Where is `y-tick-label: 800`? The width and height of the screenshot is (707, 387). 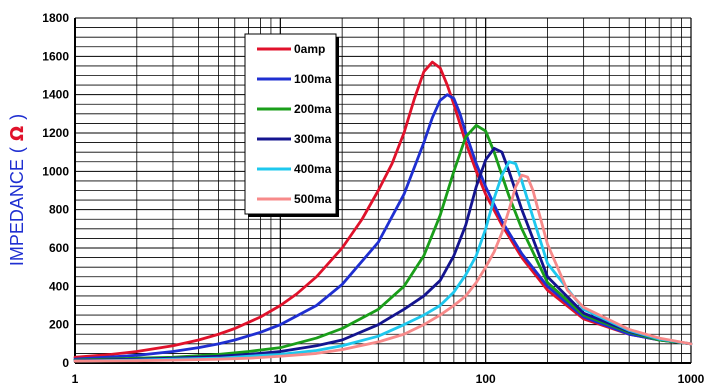 y-tick-label: 800 is located at coordinates (59, 210).